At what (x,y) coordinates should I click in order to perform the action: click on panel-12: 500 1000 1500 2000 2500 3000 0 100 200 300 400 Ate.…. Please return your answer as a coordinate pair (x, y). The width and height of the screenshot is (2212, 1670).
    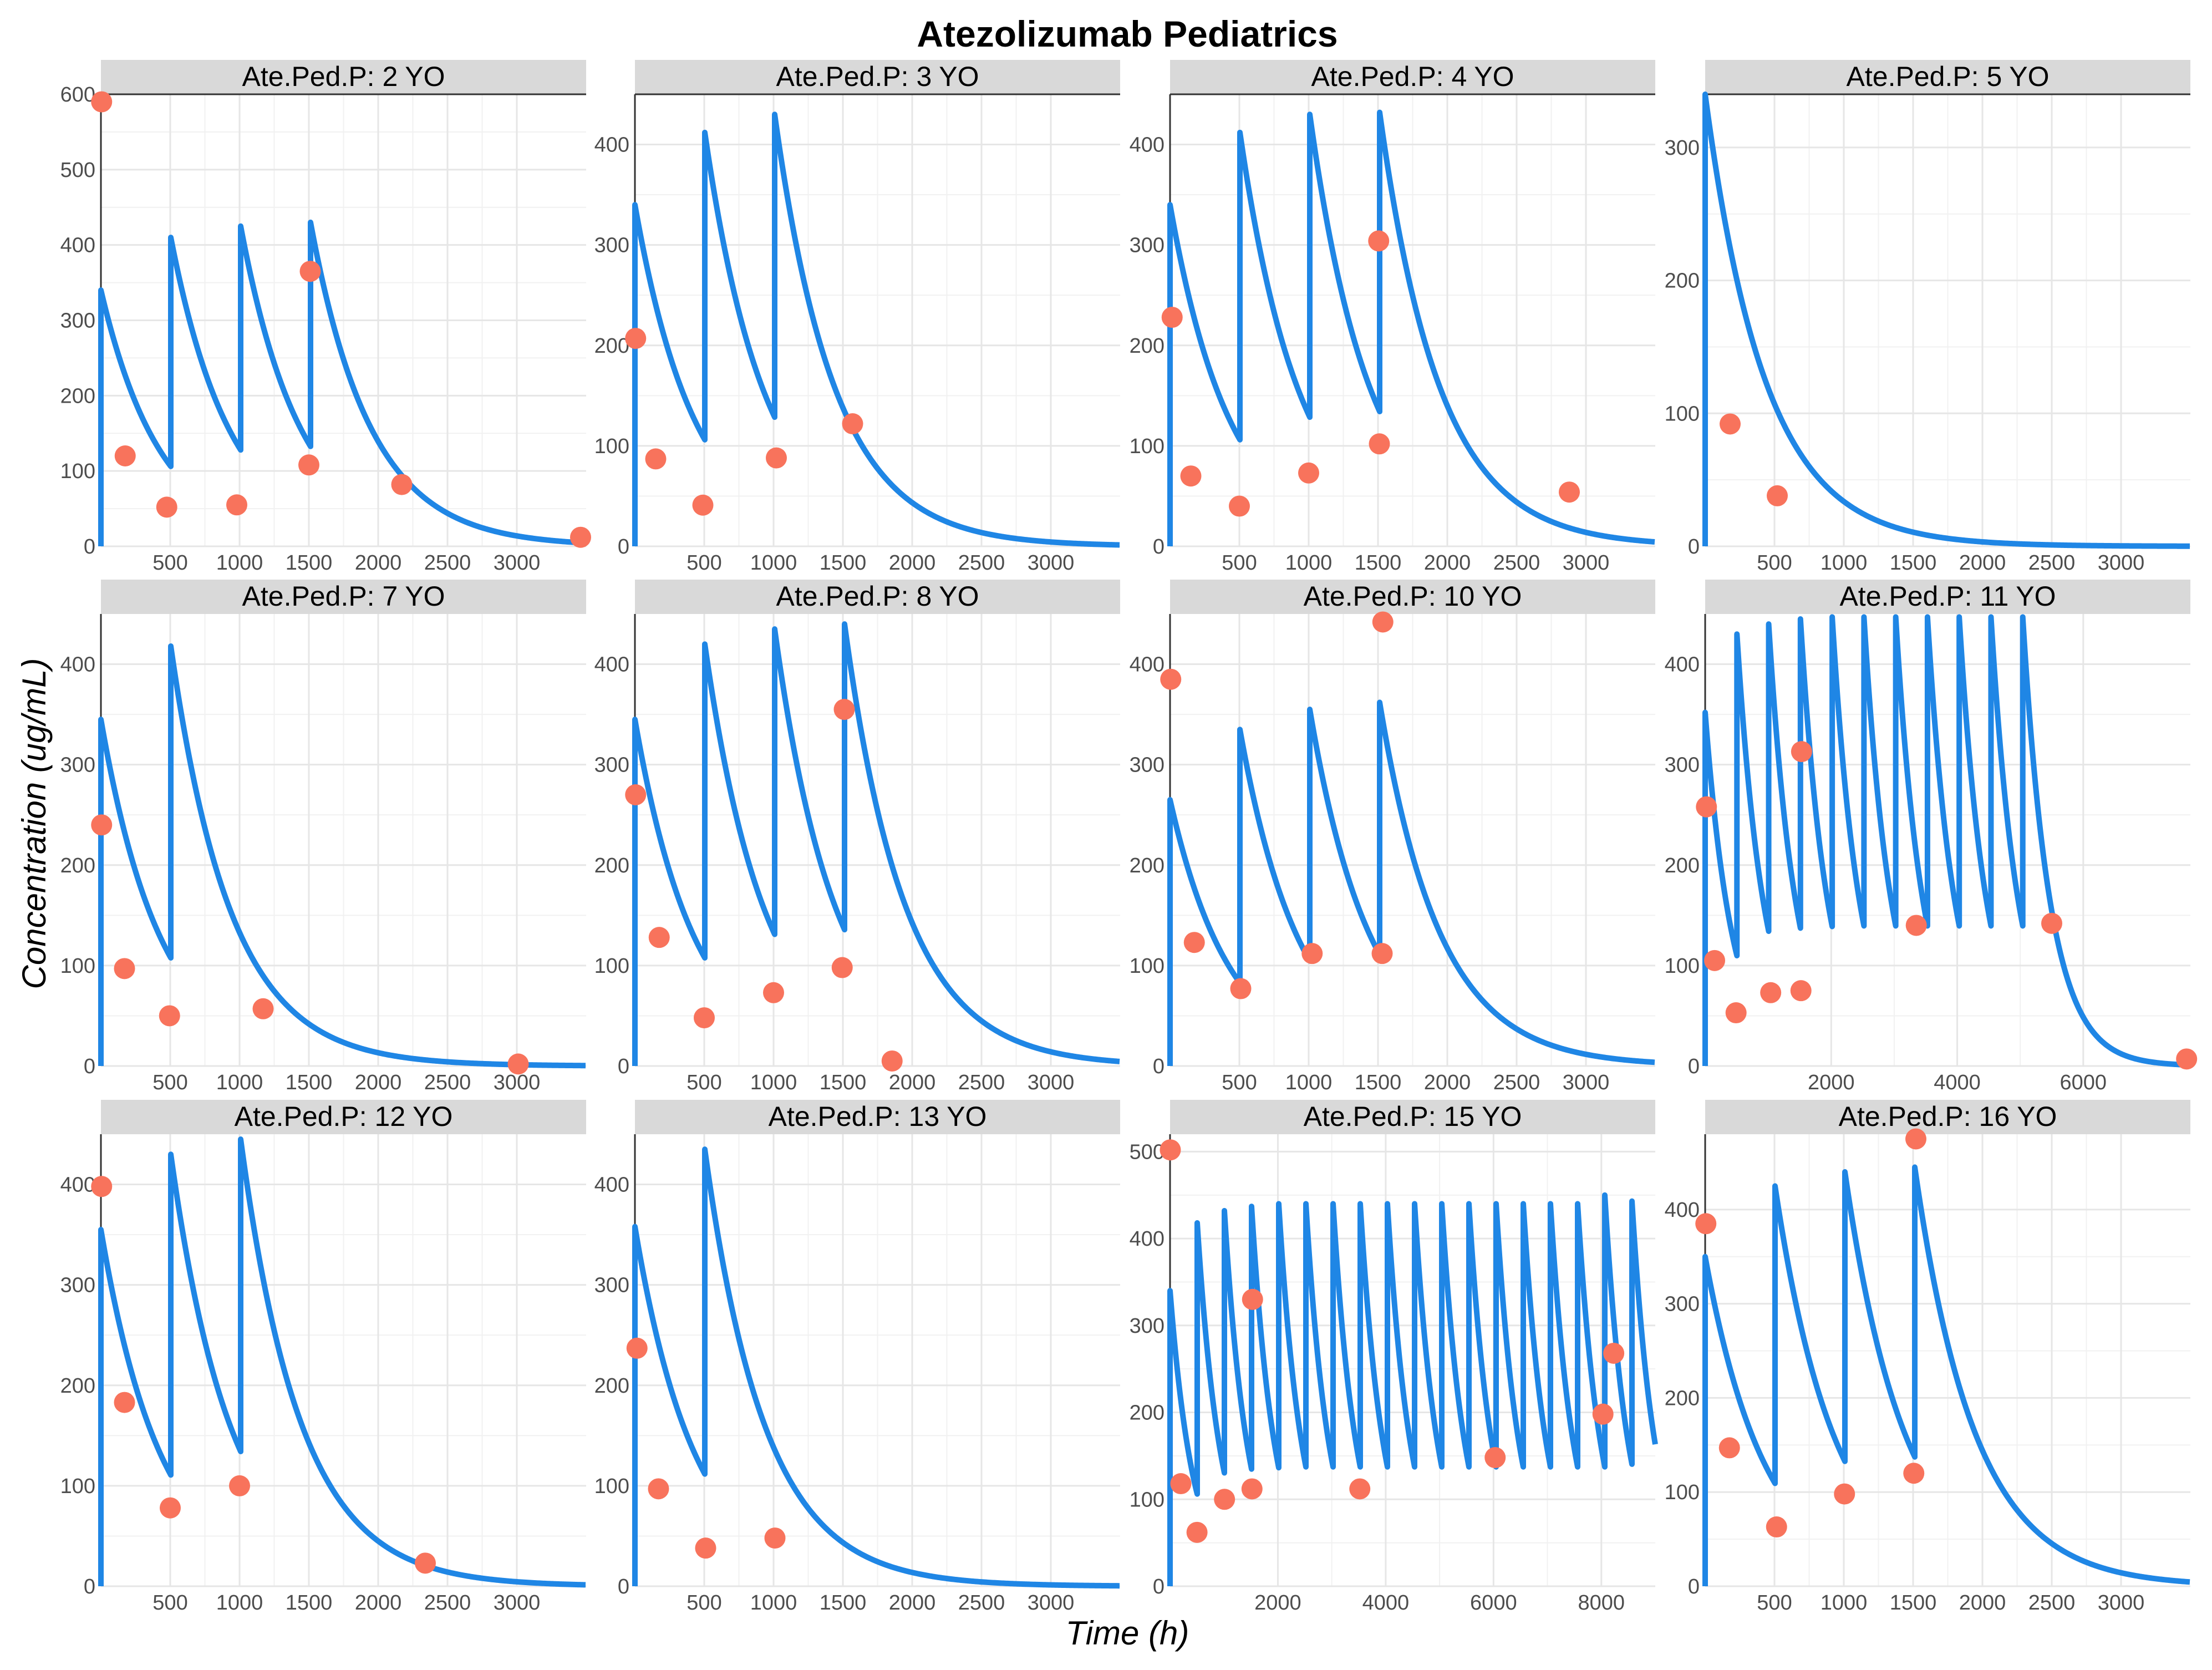
    Looking at the image, I should click on (1928, 1357).